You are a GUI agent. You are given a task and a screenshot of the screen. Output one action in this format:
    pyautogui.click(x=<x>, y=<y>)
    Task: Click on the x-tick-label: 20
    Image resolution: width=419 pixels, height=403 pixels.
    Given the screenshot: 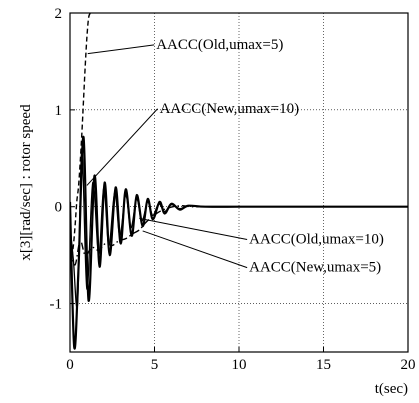 What is the action you would take?
    pyautogui.click(x=408, y=365)
    